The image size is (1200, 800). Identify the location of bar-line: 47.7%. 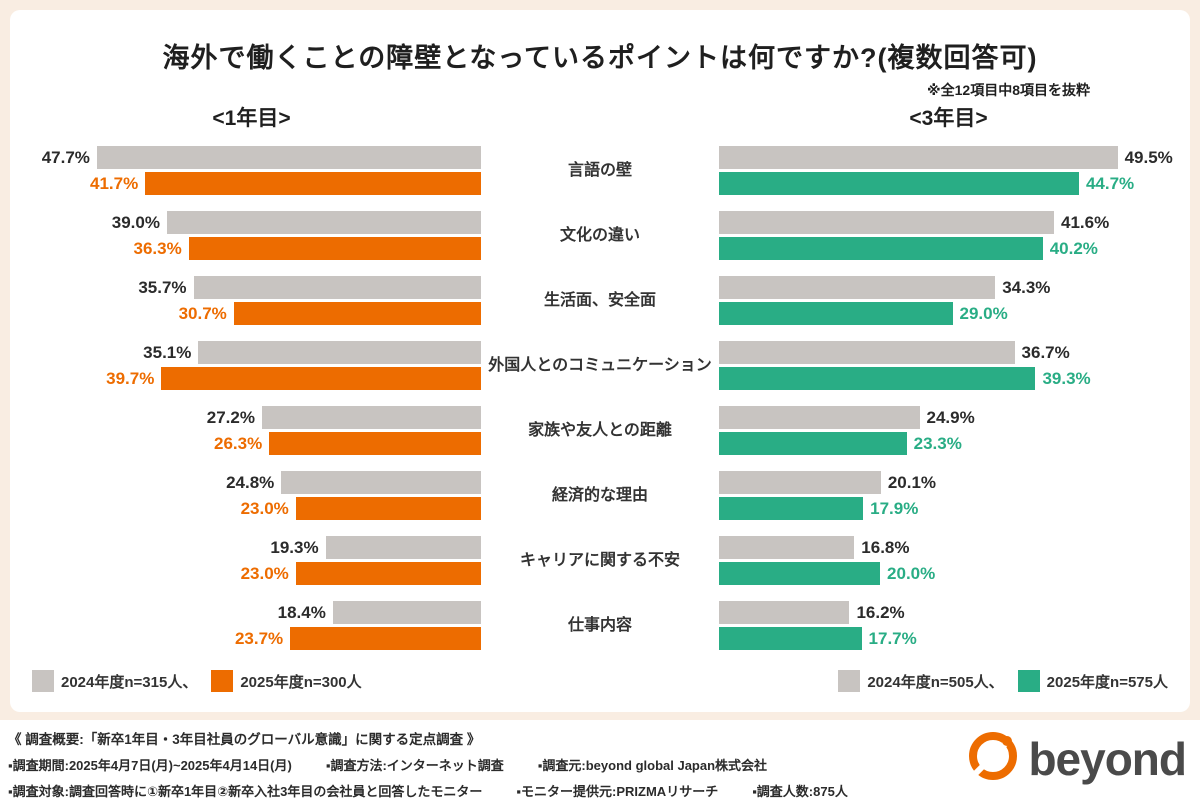
(251, 157).